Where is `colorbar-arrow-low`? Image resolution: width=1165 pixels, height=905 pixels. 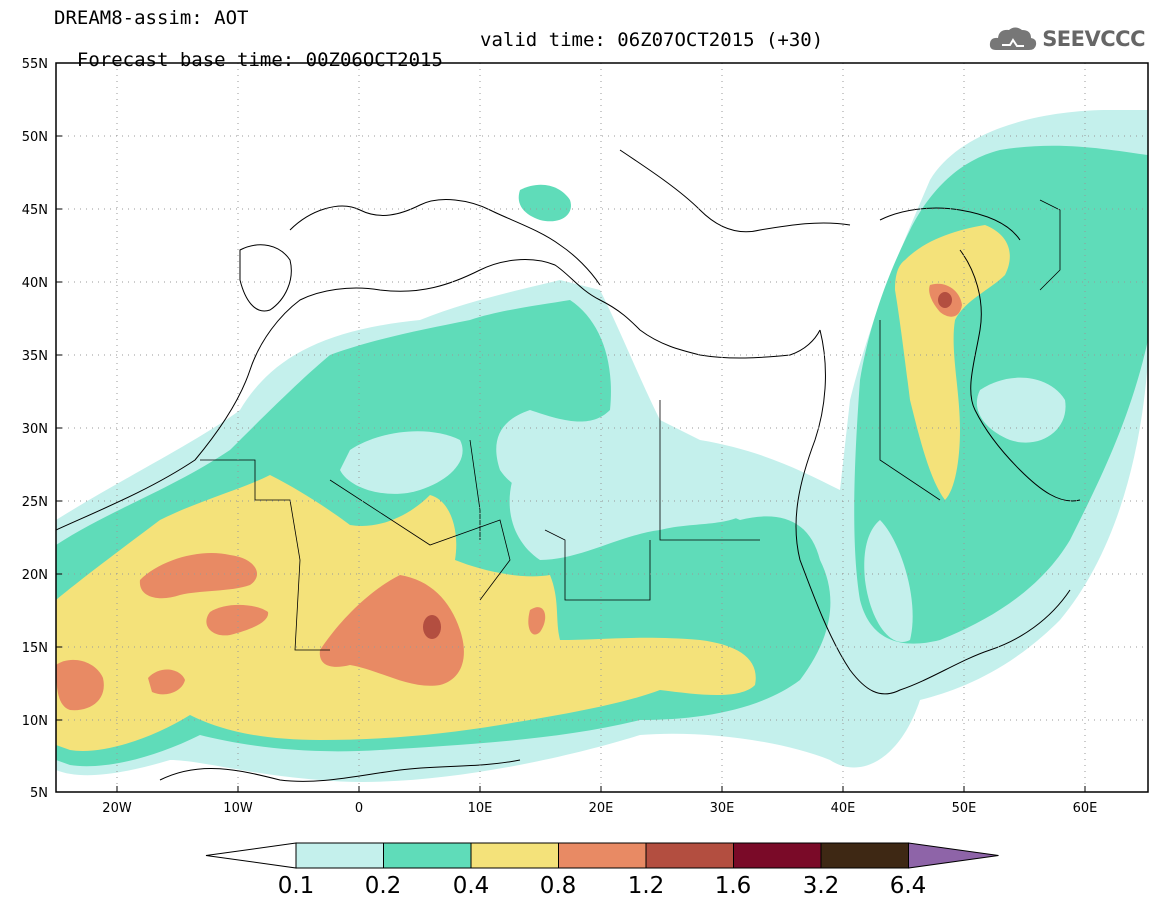
colorbar-arrow-low is located at coordinates (251, 855).